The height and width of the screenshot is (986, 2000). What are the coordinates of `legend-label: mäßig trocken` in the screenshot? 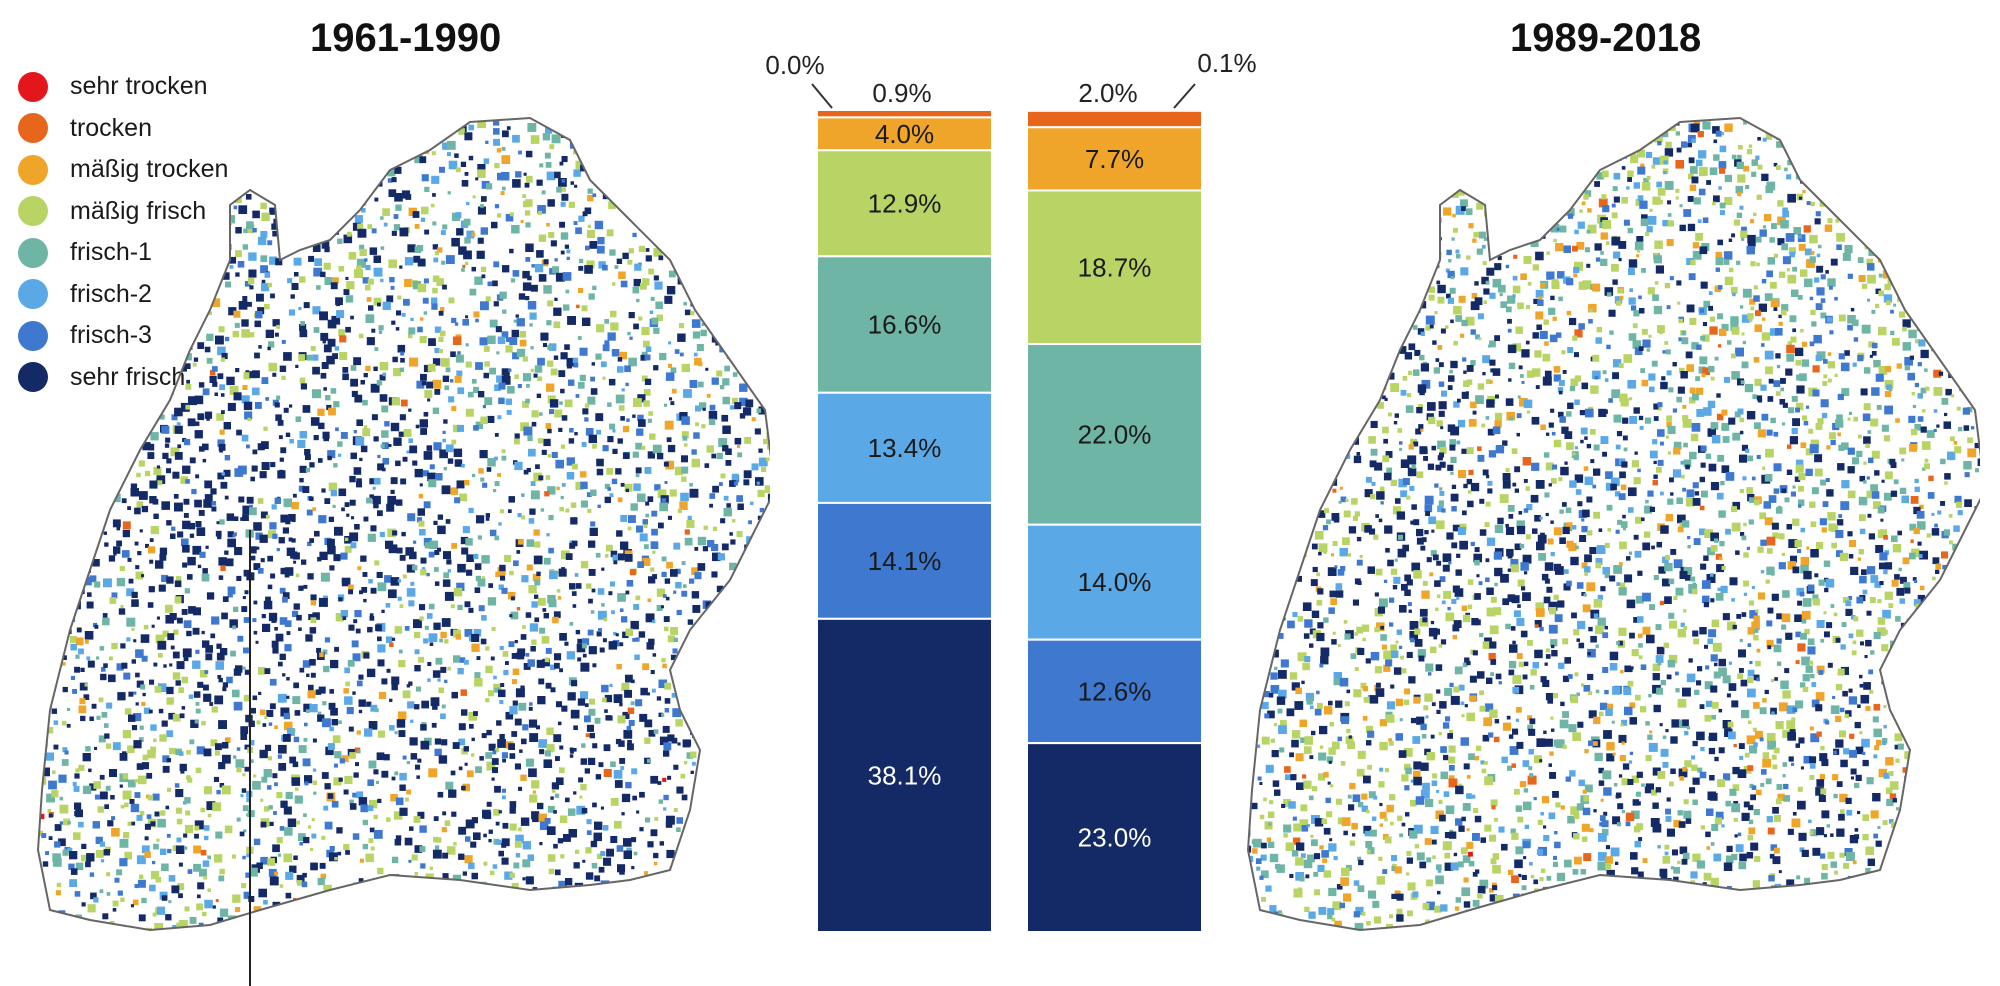 It's located at (149, 169).